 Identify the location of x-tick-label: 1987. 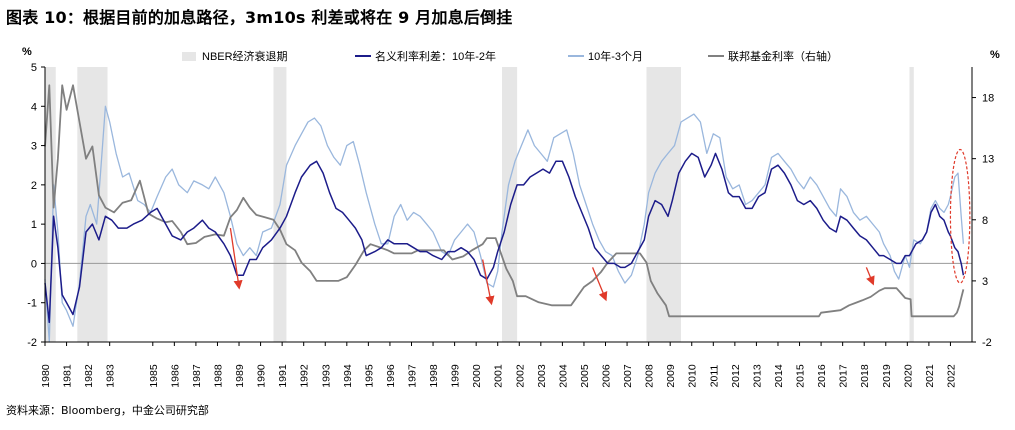
(197, 376).